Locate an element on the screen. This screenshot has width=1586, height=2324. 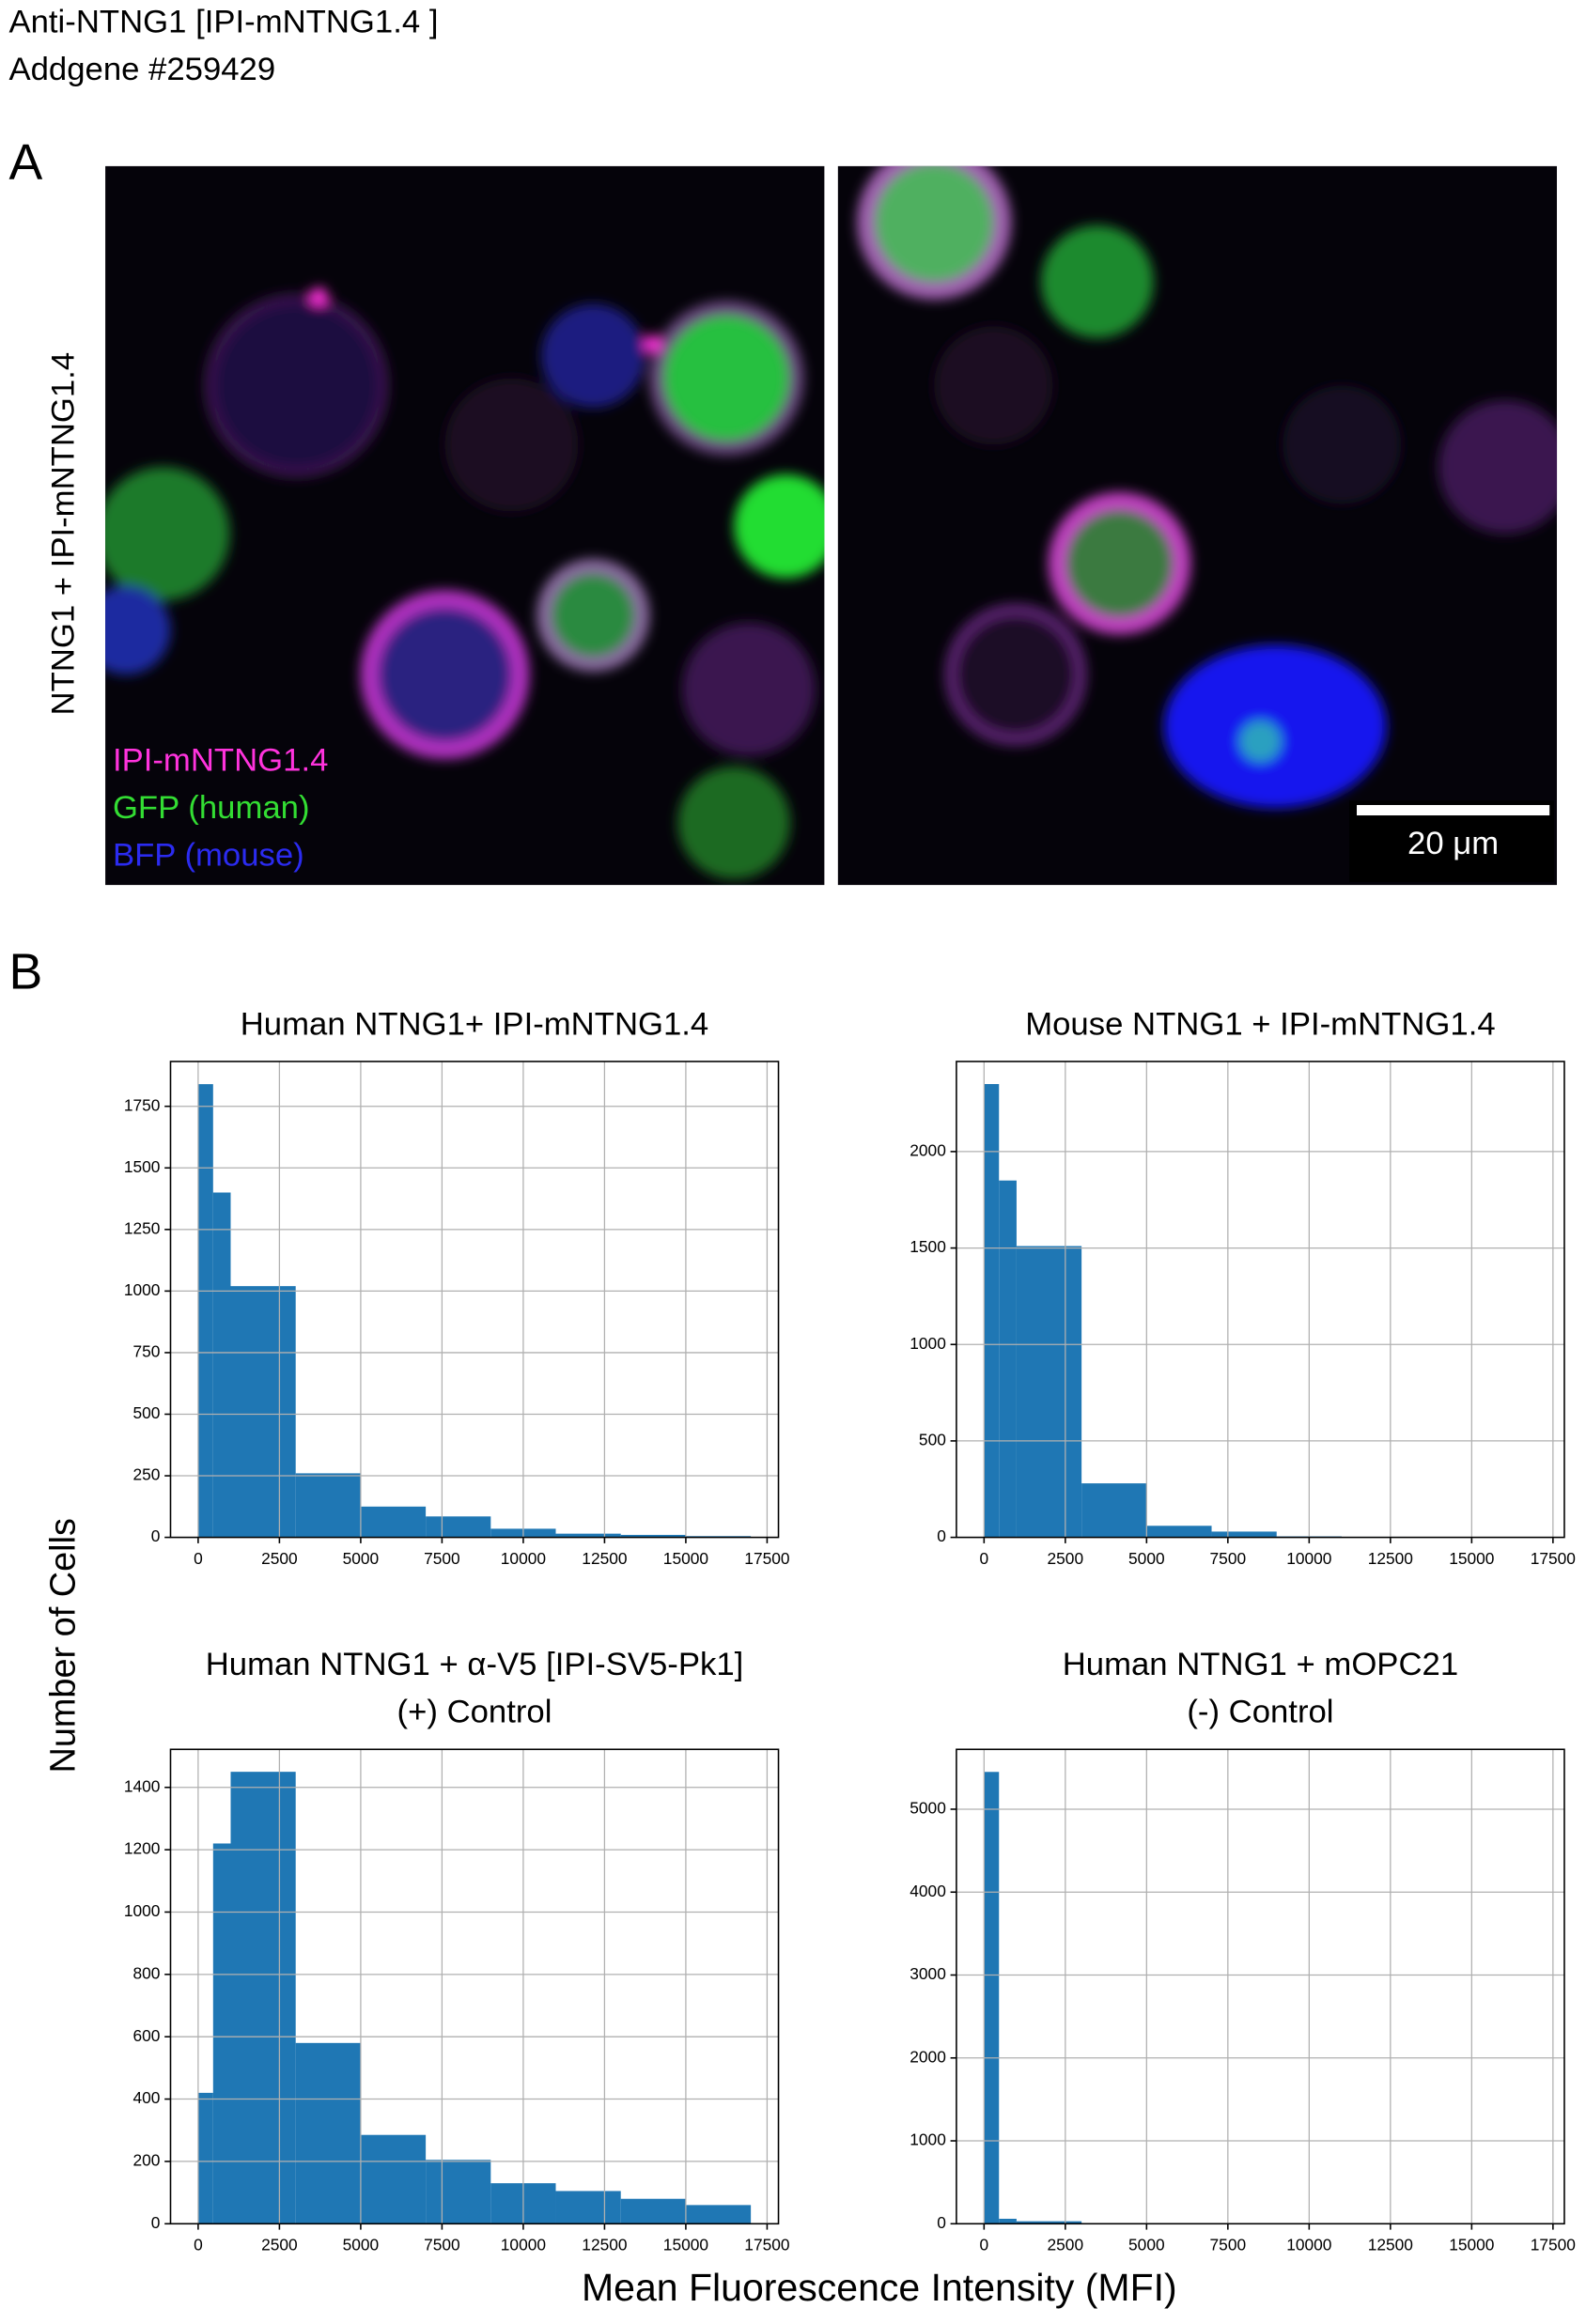
chart-title: Mouse NTNG1 + IPI-mNTNG1.4 is located at coordinates (1260, 1024).